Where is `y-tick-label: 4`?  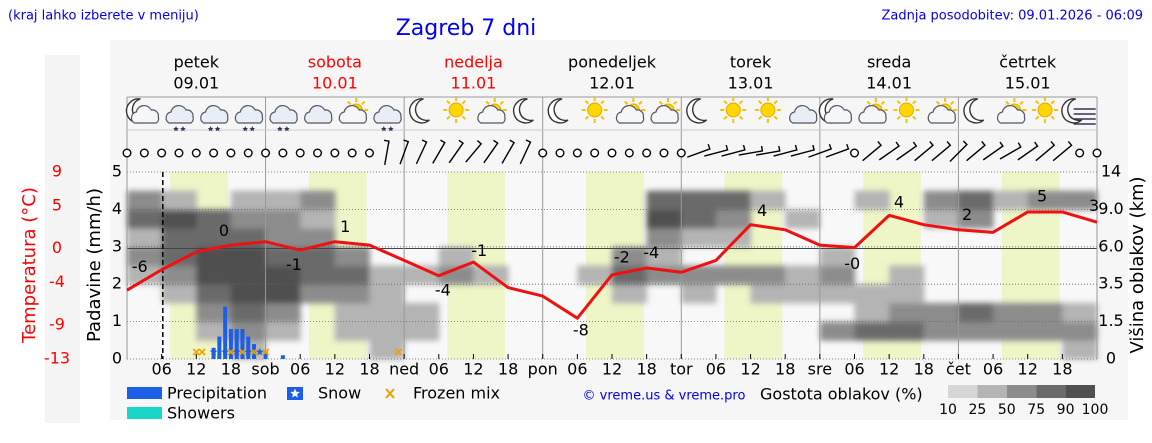 y-tick-label: 4 is located at coordinates (117, 208).